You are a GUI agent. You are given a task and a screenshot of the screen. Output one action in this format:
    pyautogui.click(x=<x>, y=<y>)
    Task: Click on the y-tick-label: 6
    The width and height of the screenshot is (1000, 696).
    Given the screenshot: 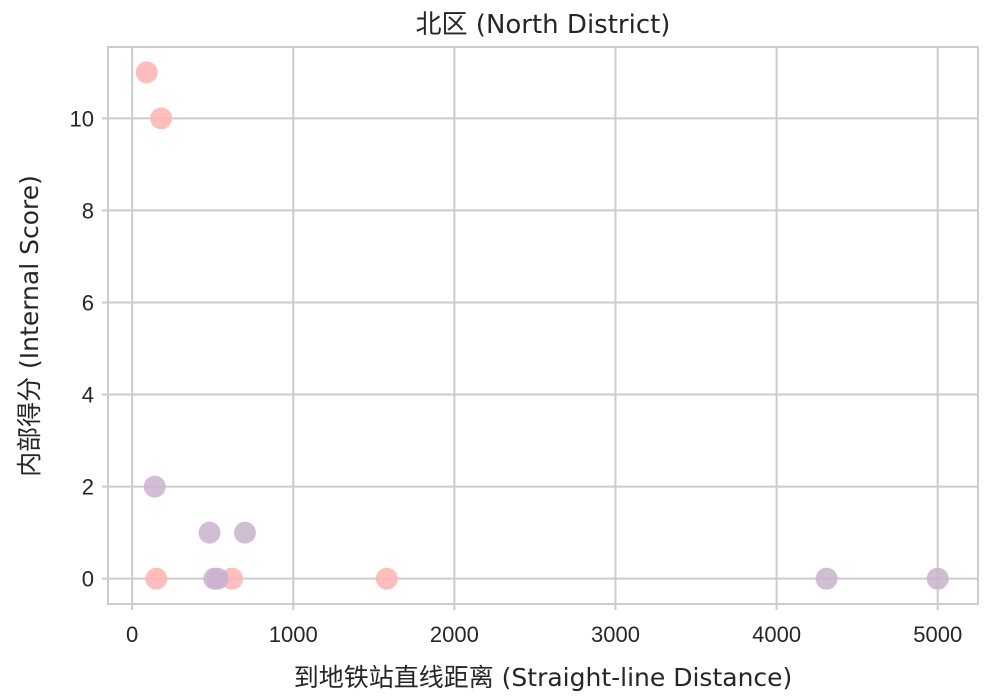 What is the action you would take?
    pyautogui.click(x=88, y=302)
    